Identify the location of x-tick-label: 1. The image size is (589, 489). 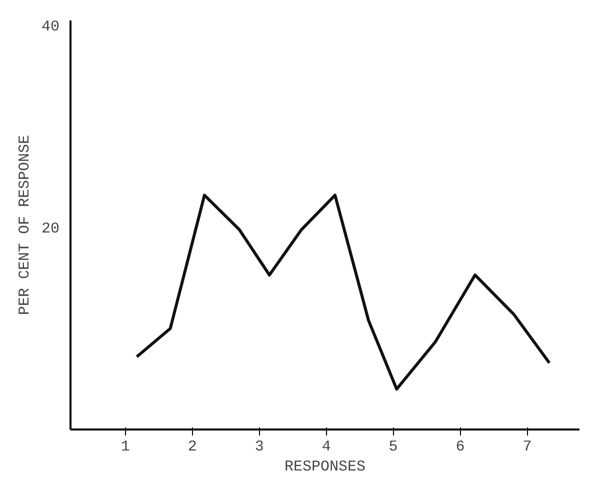
(125, 447).